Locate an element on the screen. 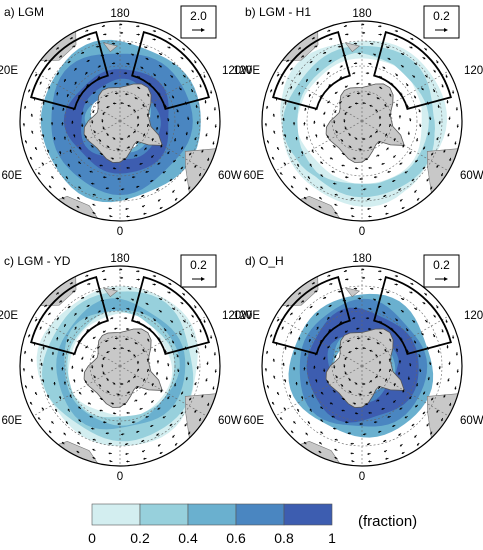 The image size is (483, 550). colorbar: 0 0.2 0.4 0.6 0.8 1 (fraction) is located at coordinates (252, 524).